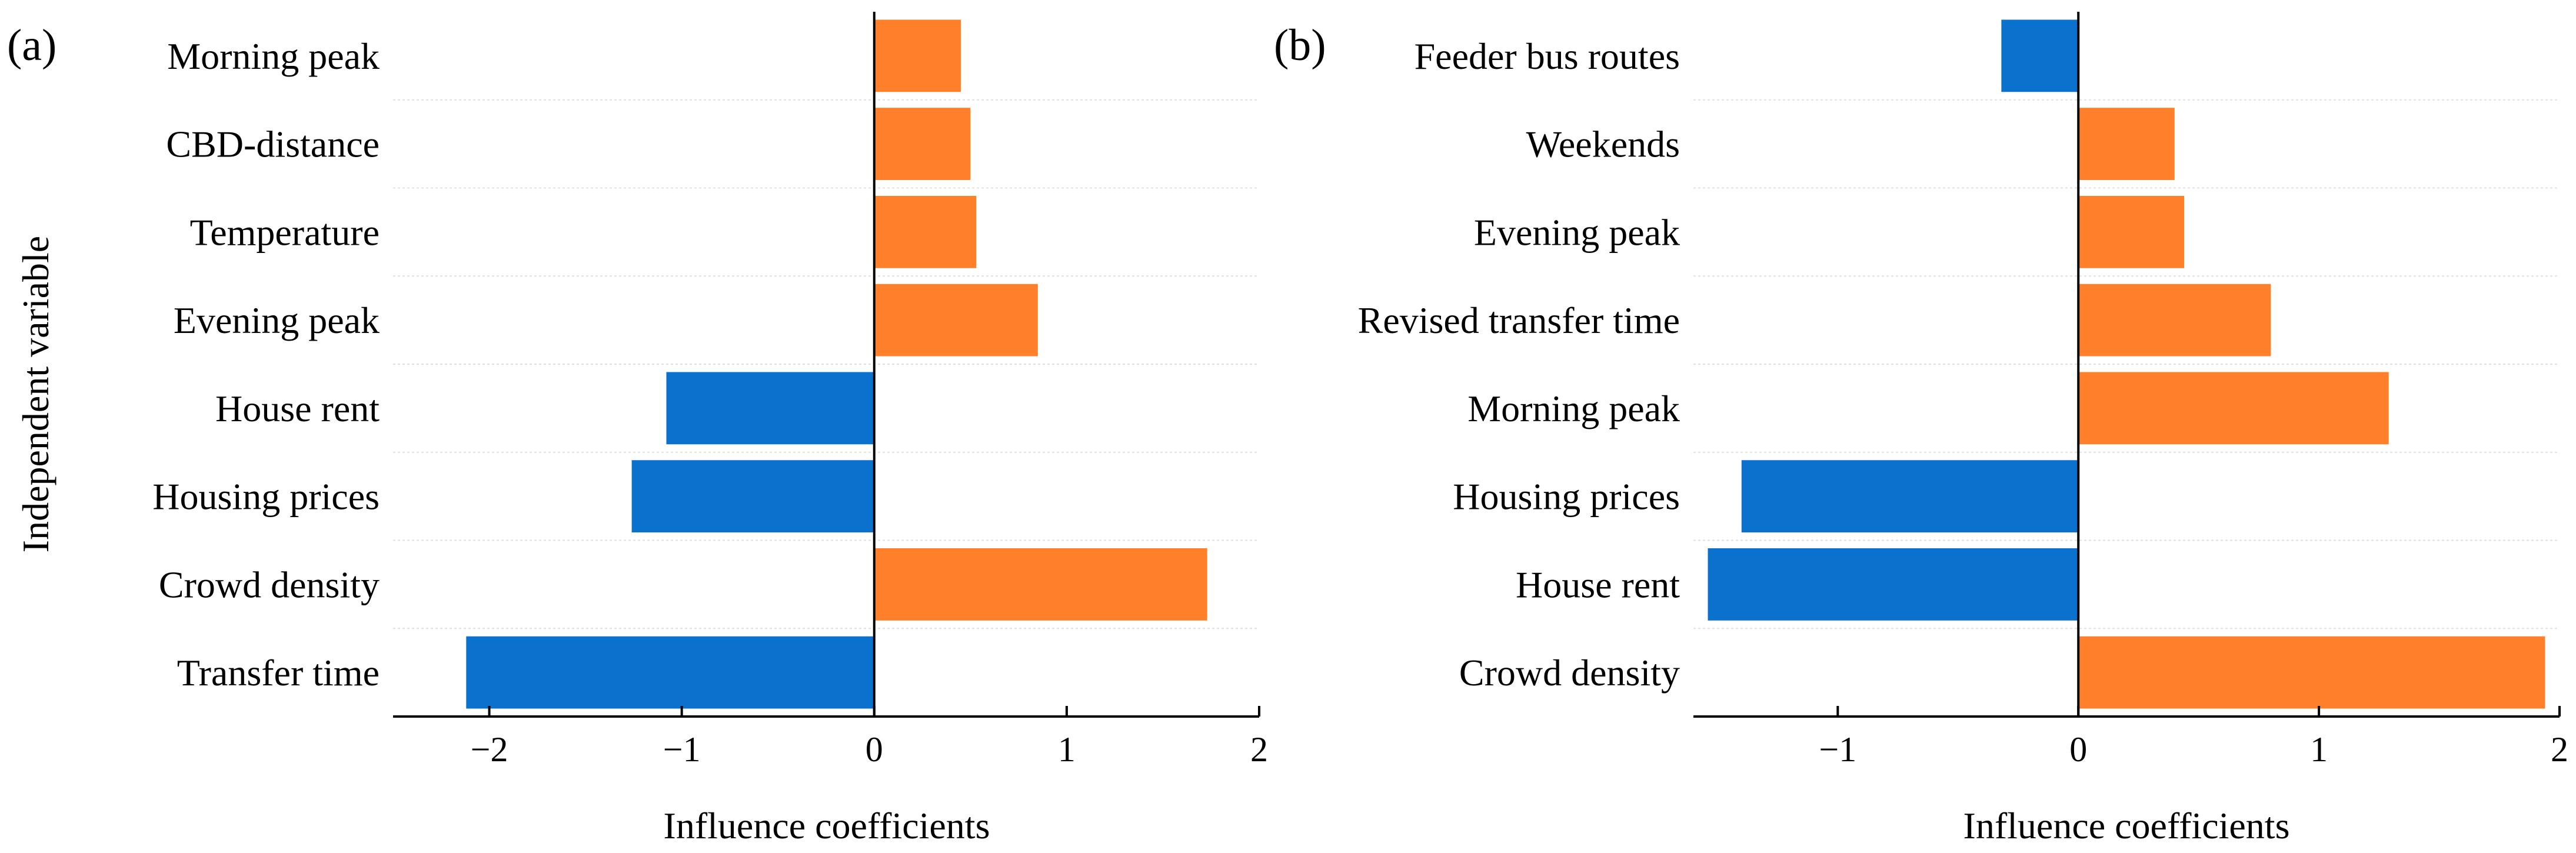  What do you see at coordinates (31, 45) in the screenshot?
I see `panel-label: (a)` at bounding box center [31, 45].